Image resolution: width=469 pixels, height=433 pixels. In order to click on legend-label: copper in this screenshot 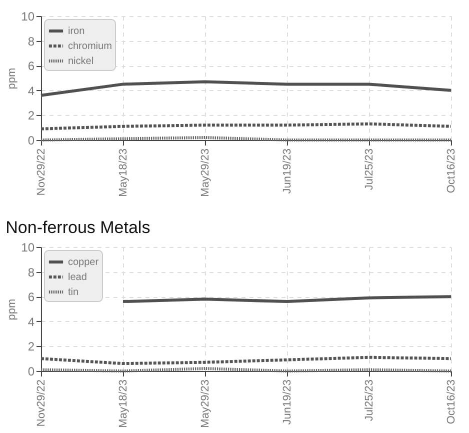, I will do `click(84, 262)`.